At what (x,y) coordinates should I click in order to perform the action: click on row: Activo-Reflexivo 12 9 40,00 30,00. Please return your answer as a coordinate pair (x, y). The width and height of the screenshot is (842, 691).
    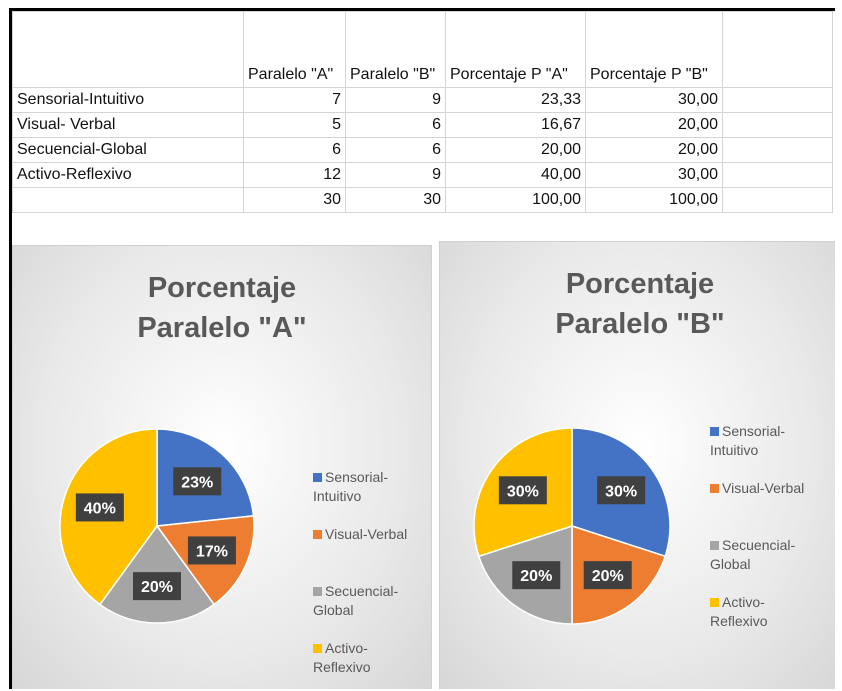
    Looking at the image, I should click on (422, 175).